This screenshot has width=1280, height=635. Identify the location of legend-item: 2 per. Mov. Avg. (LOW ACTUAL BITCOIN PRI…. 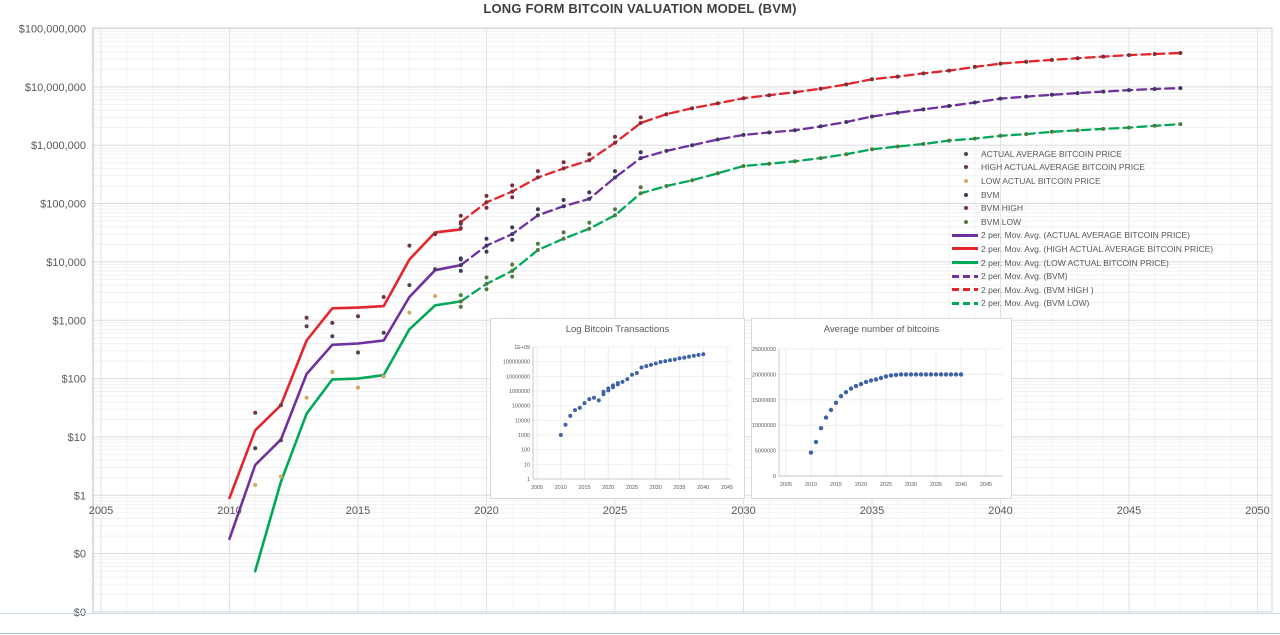
(1082, 263).